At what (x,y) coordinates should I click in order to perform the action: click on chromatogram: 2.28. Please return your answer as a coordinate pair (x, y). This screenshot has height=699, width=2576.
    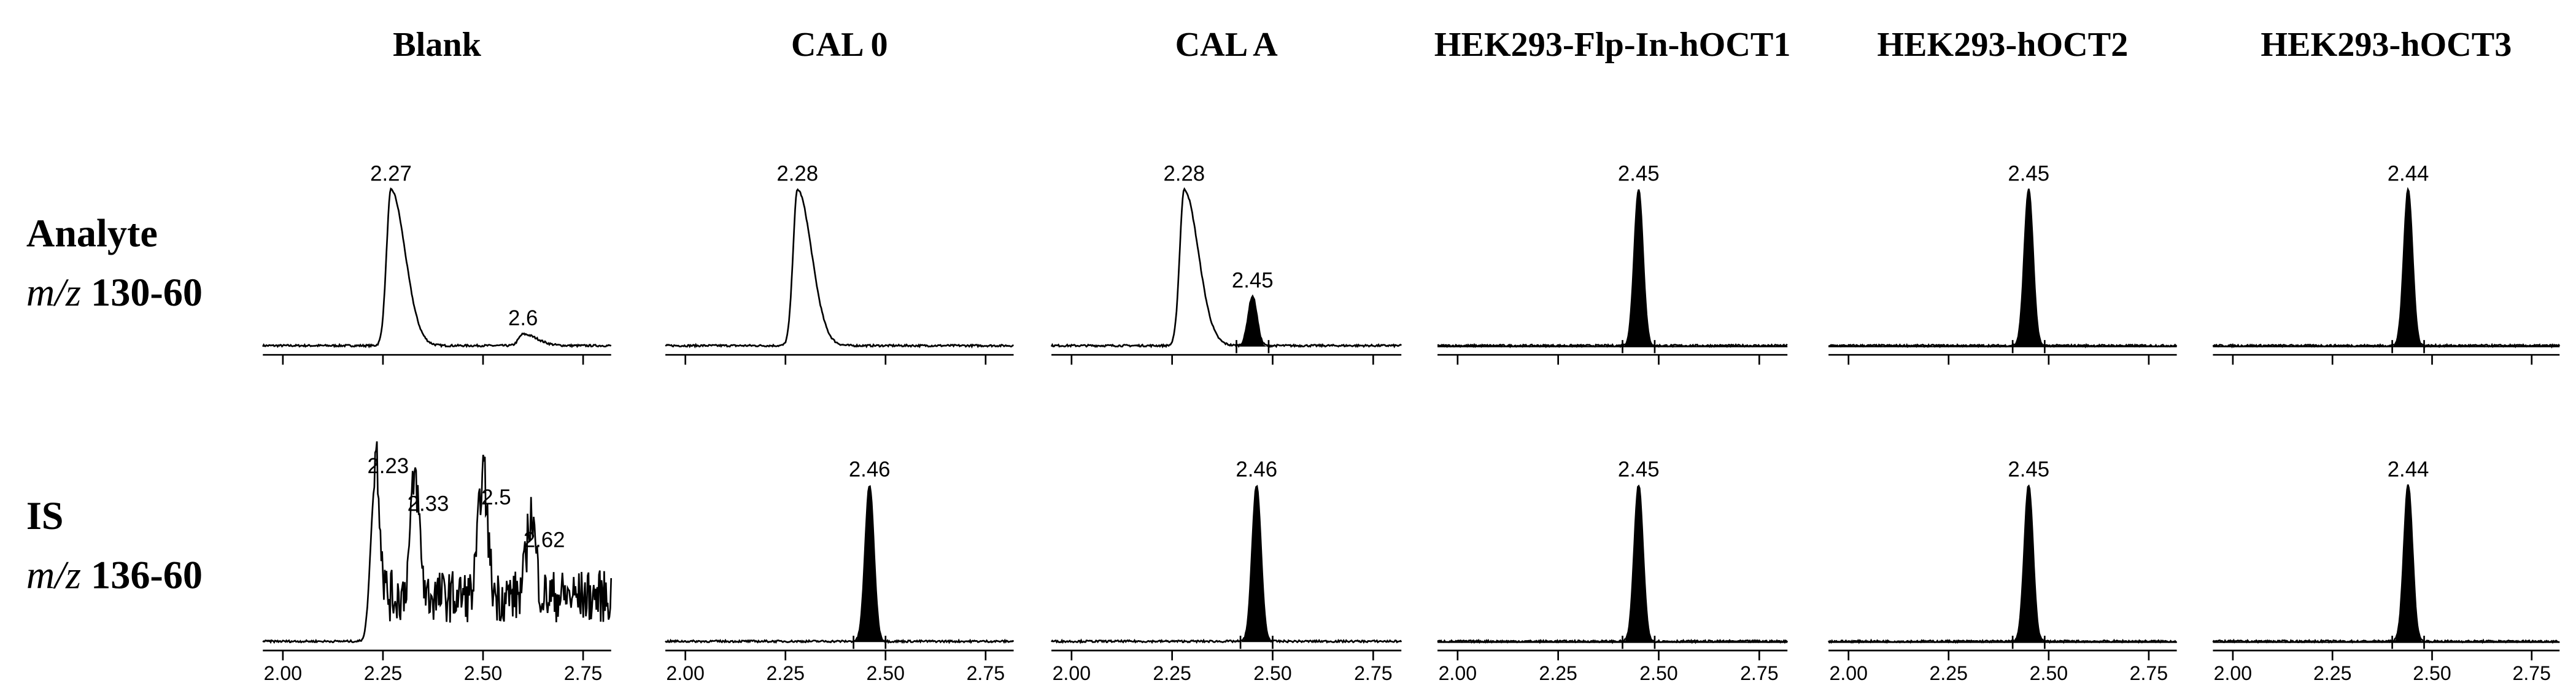
    Looking at the image, I should click on (840, 263).